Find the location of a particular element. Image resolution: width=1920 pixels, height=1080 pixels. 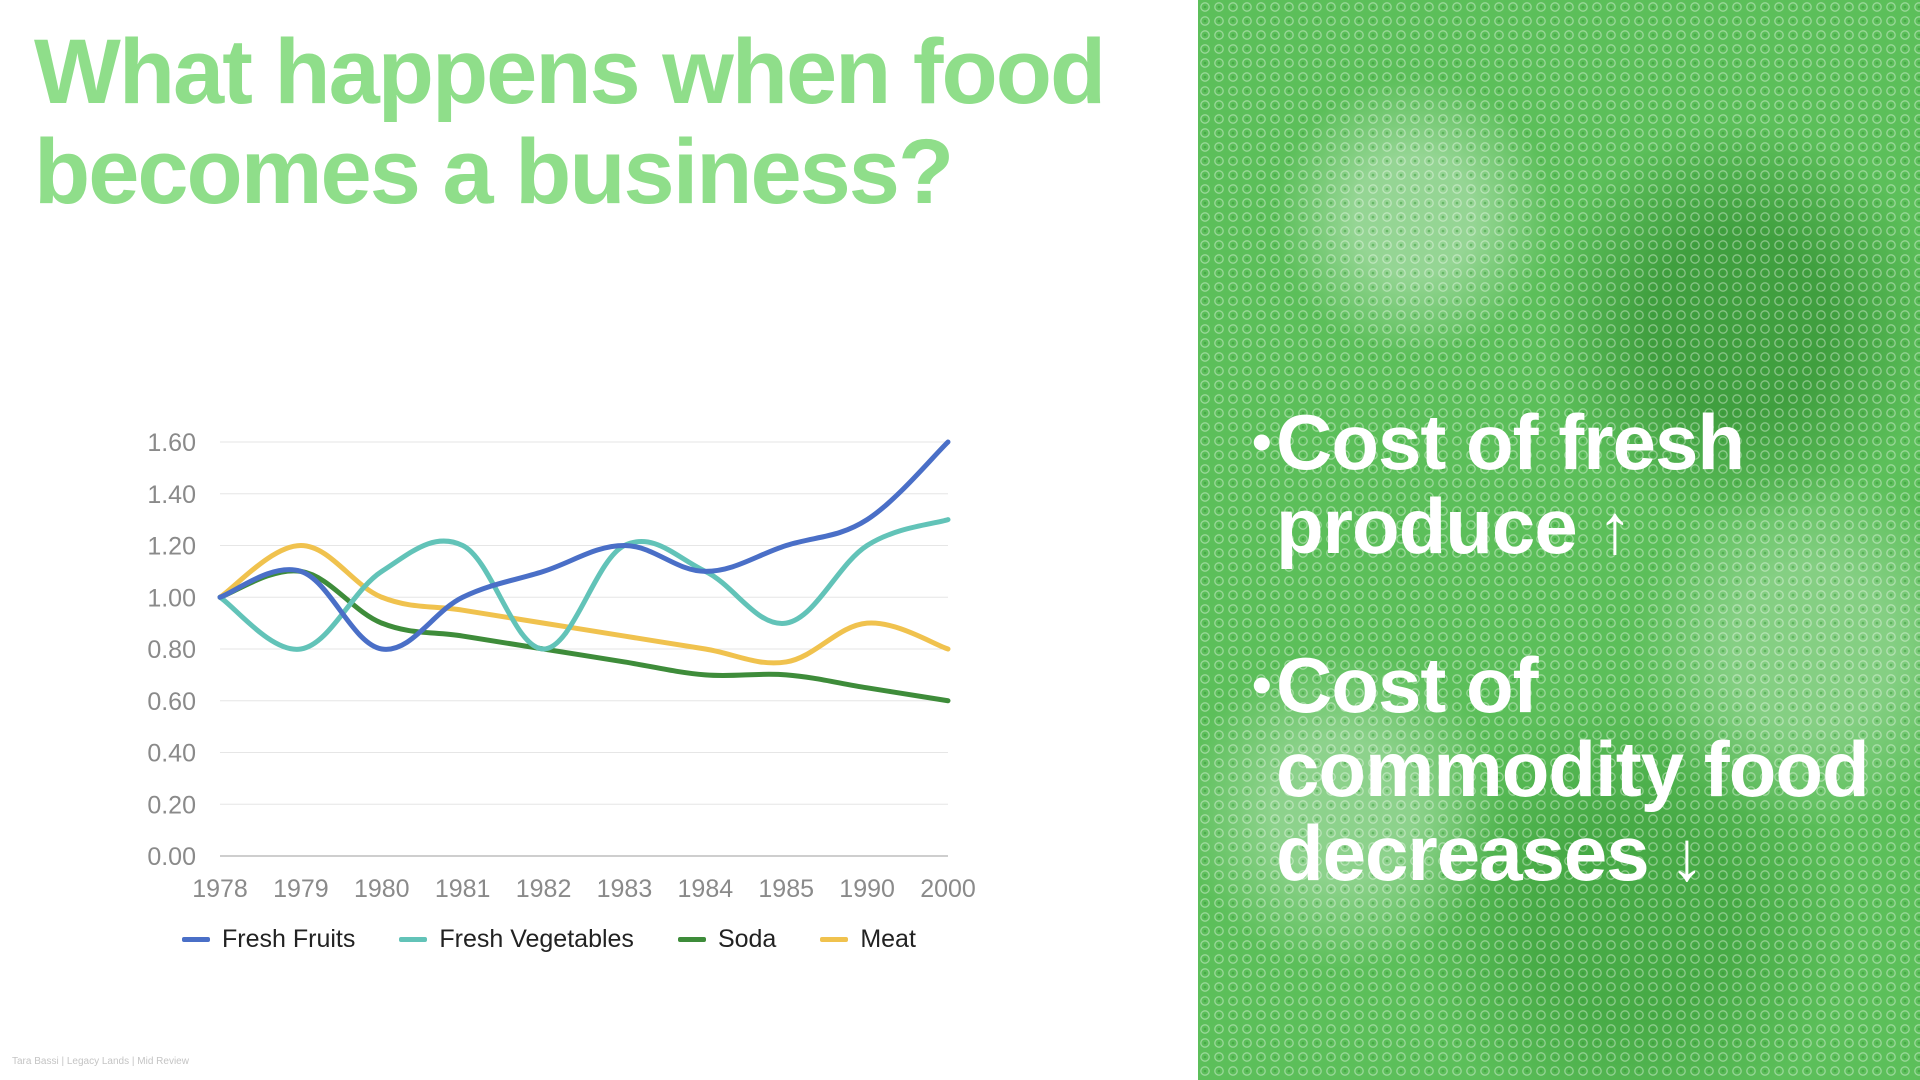

bullet-text: Cost of commodity food decreases is located at coordinates (1573, 769).